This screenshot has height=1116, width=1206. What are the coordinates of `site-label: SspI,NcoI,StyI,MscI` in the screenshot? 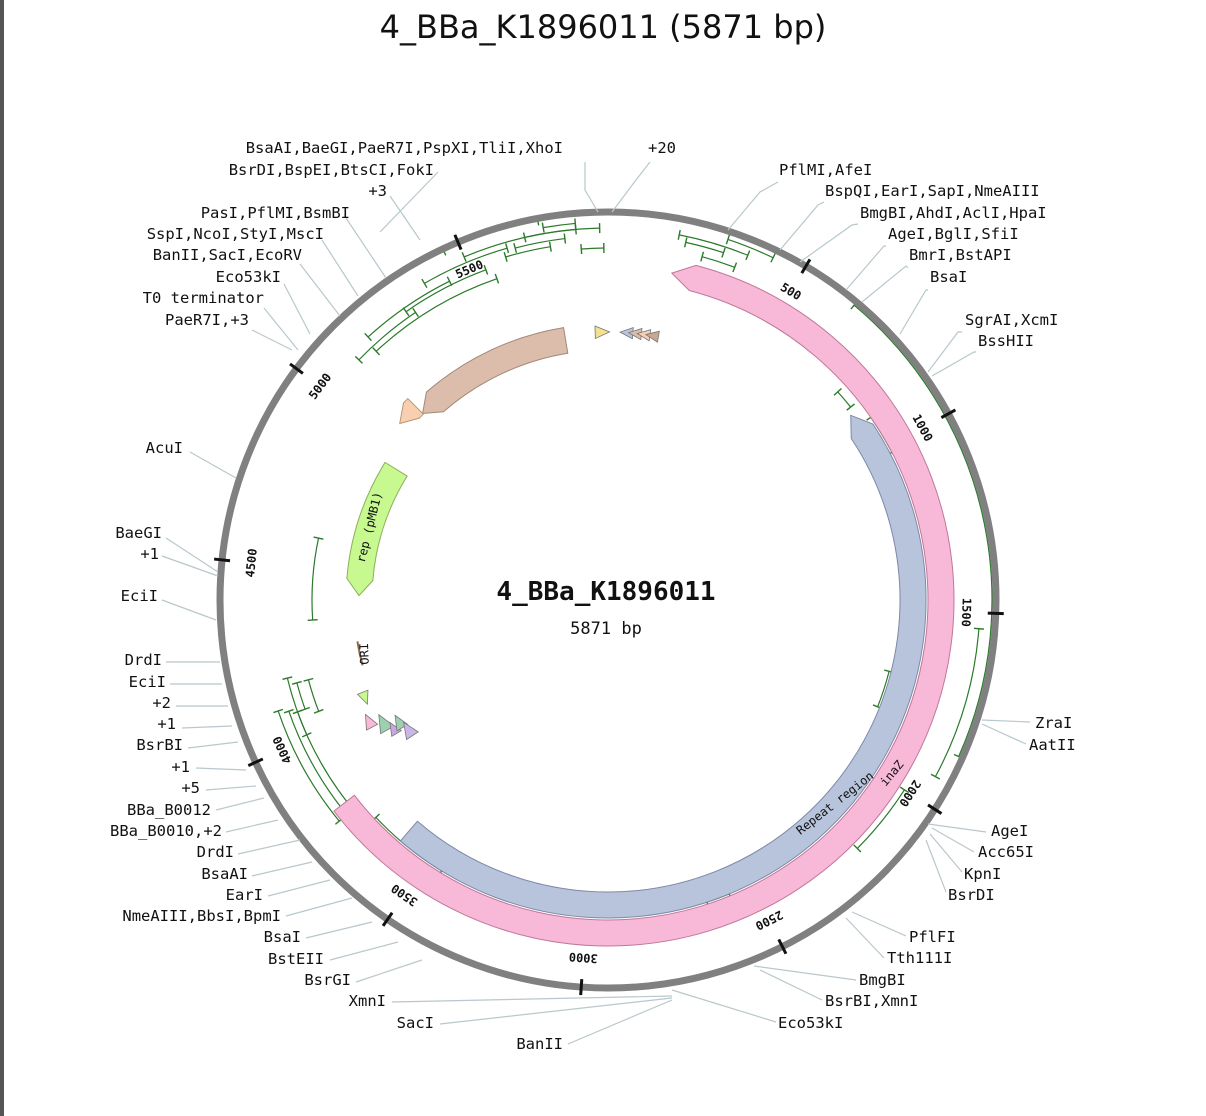 It's located at (235, 234).